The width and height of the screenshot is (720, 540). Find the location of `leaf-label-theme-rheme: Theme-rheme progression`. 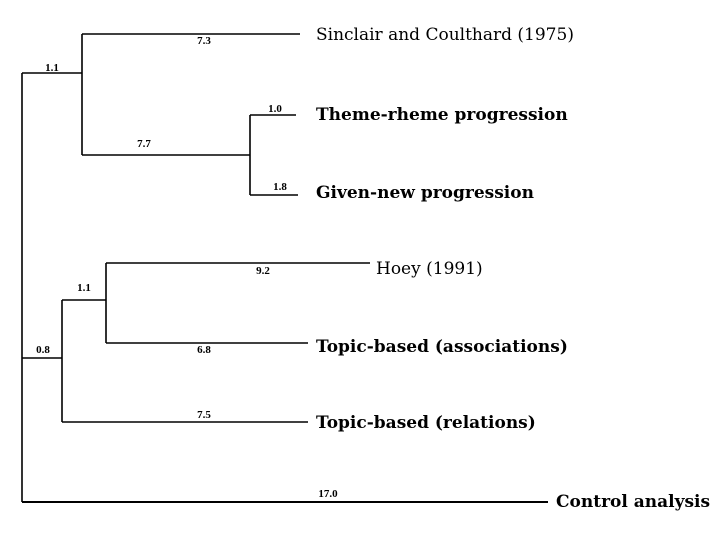

leaf-label-theme-rheme: Theme-rheme progression is located at coordinates (442, 115).